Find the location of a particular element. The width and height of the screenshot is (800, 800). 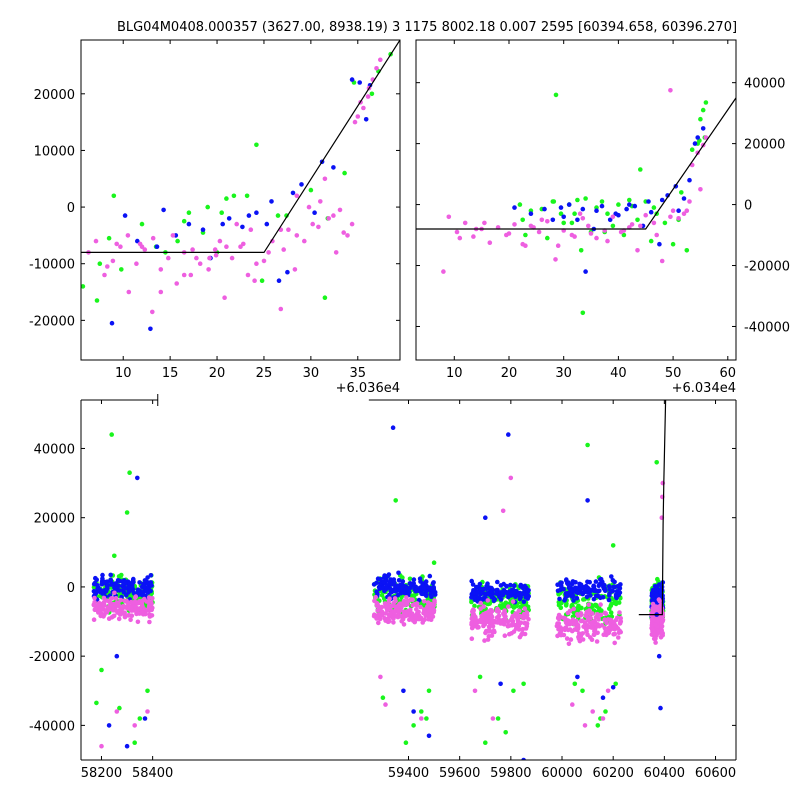

model-curve is located at coordinates (240, 146).